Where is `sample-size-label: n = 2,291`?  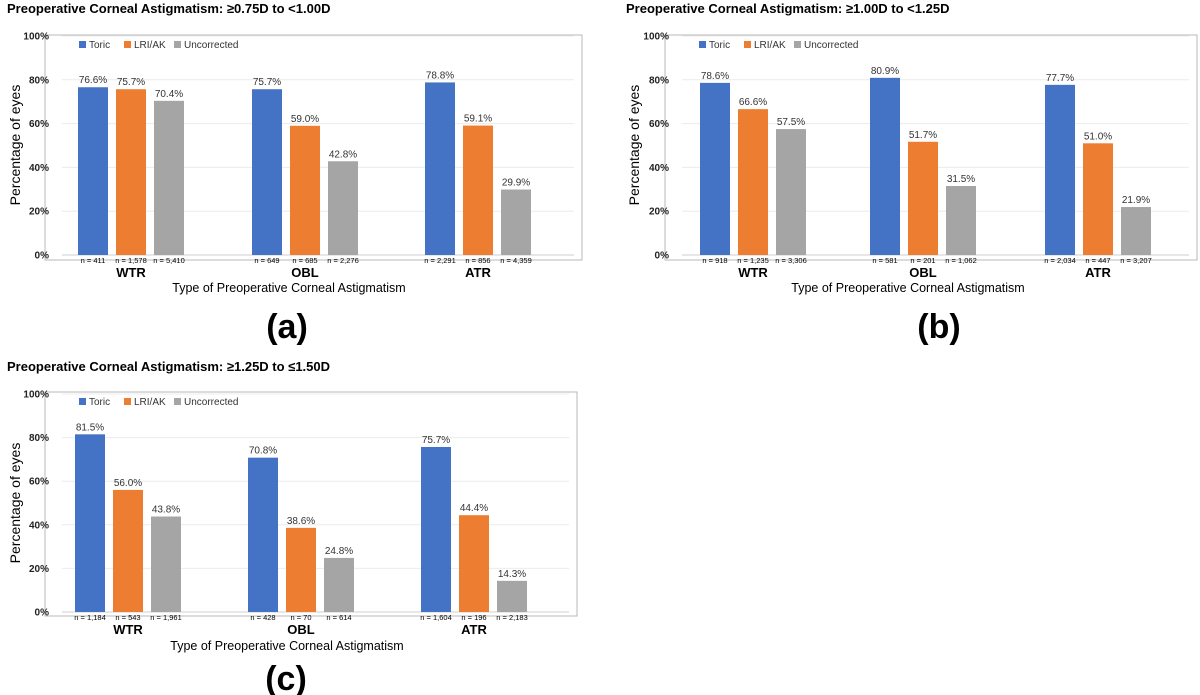
sample-size-label: n = 2,291 is located at coordinates (440, 260).